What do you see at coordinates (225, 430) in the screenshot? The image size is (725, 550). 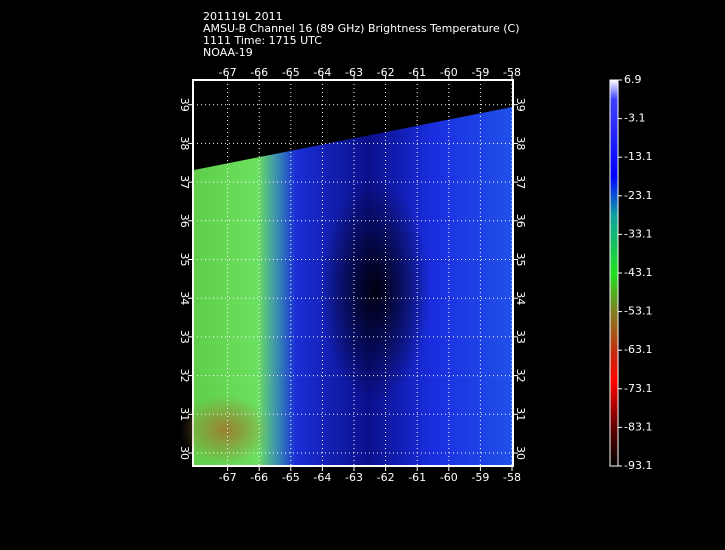 I see `warm-area` at bounding box center [225, 430].